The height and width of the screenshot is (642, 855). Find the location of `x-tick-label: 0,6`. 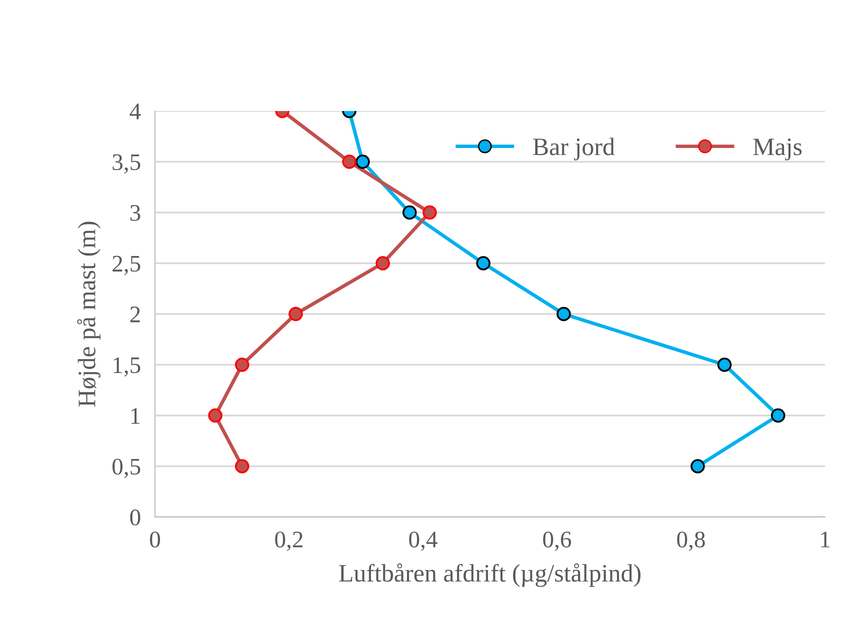

x-tick-label: 0,6 is located at coordinates (557, 541).